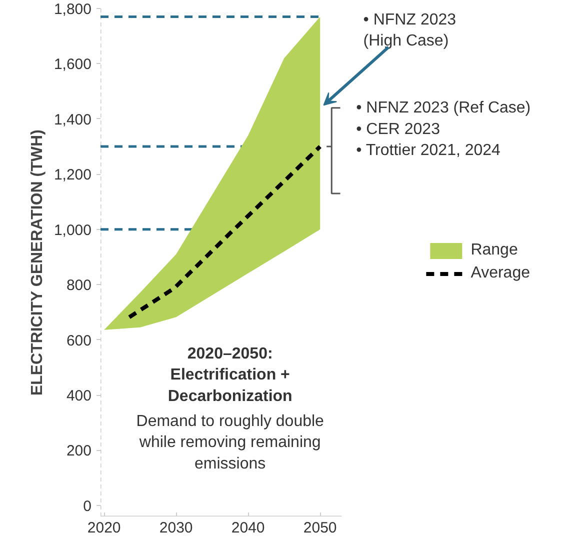  I want to click on x-tick-label: 2030, so click(176, 528).